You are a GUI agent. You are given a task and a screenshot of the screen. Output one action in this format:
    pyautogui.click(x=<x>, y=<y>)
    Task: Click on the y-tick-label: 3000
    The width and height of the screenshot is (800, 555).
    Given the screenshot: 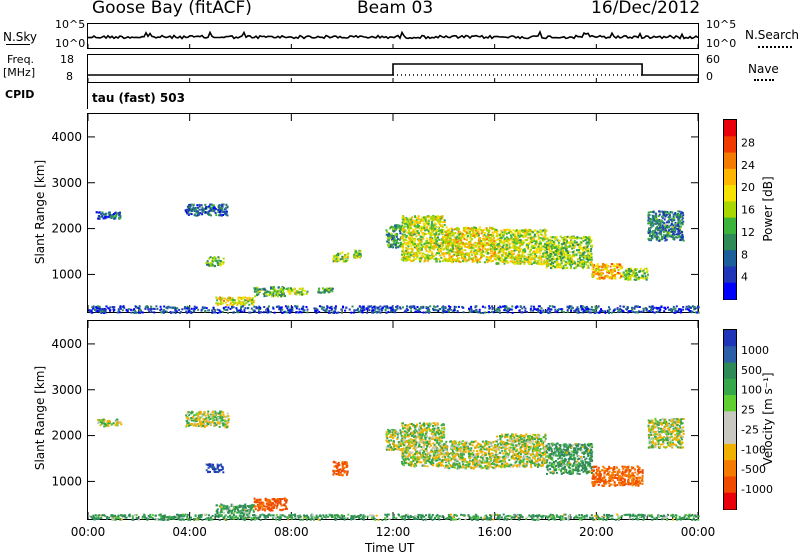 What is the action you would take?
    pyautogui.click(x=66, y=390)
    